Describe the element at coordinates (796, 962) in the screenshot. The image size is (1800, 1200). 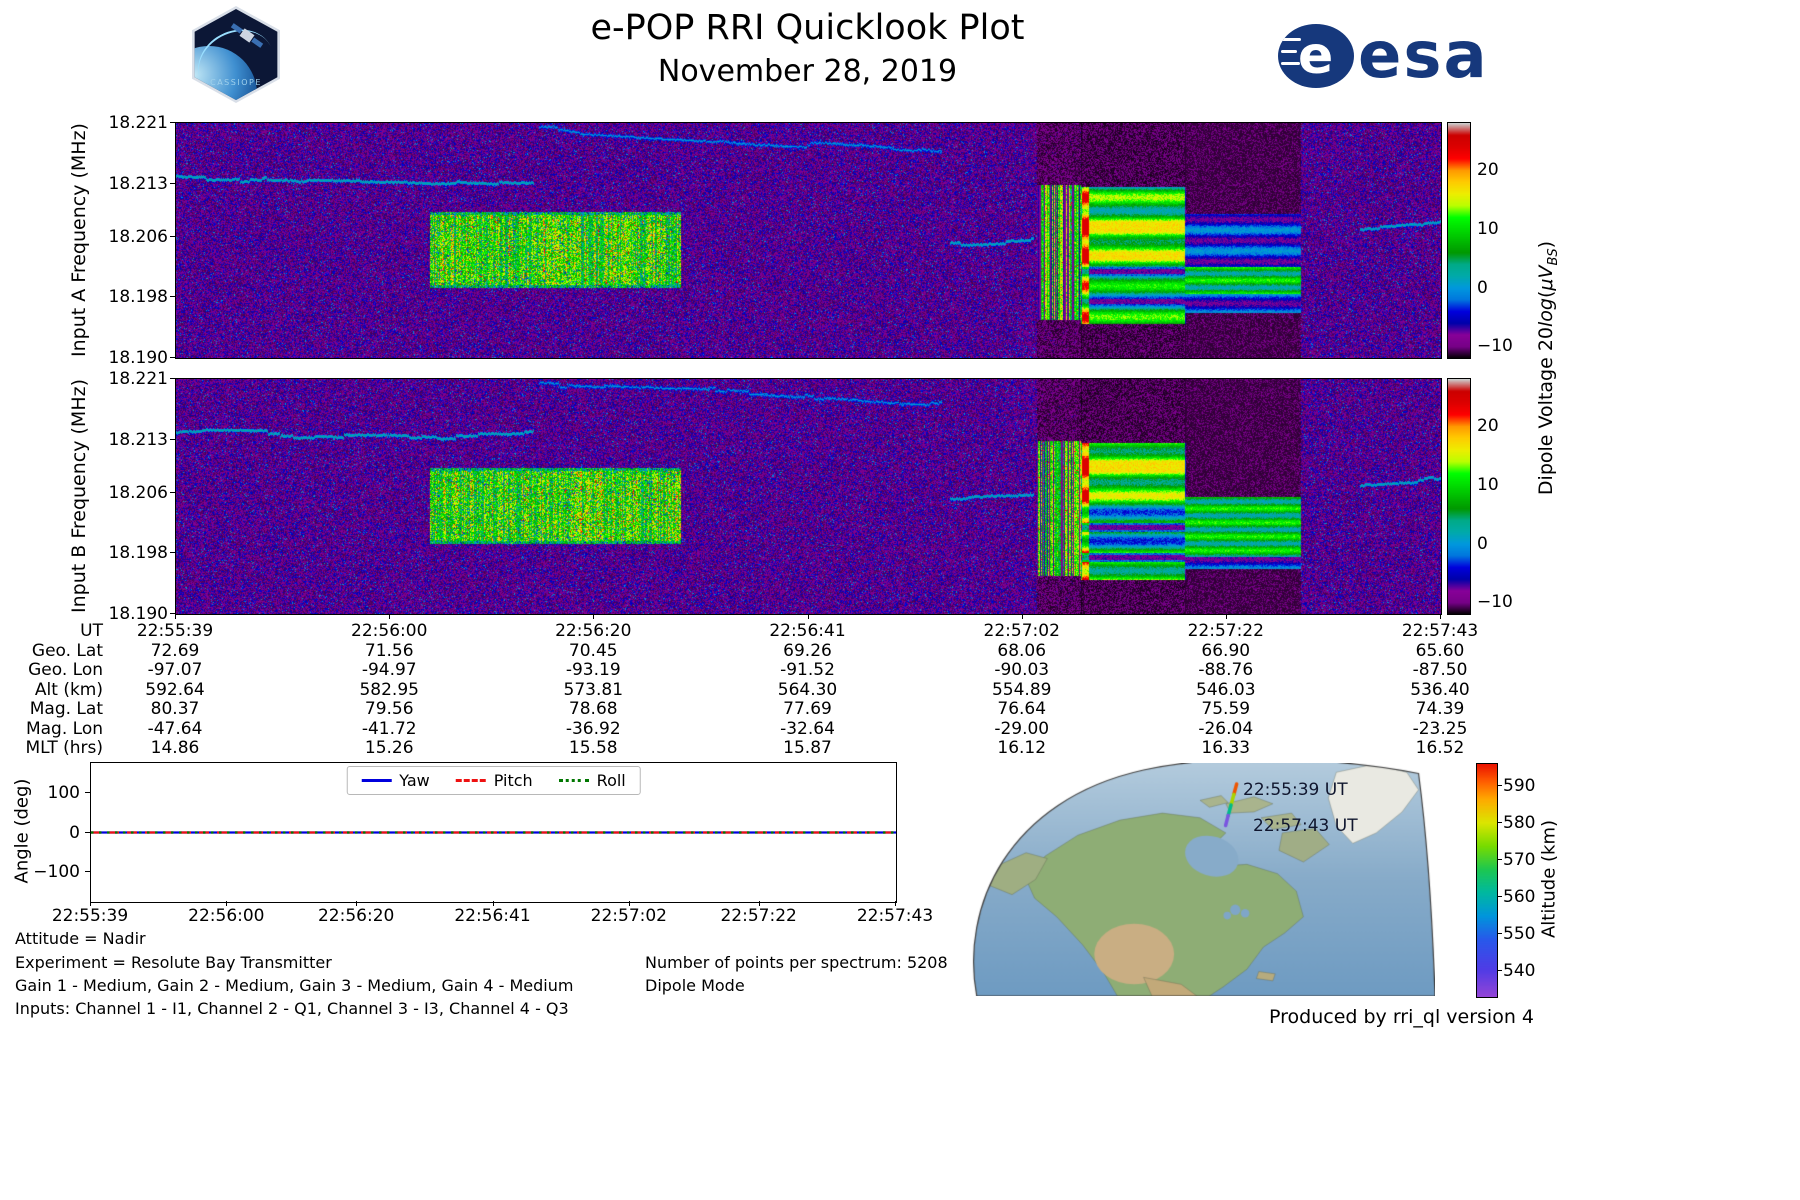
I see `annotation-points-per-spectrum: Number of points per spectrum: 5208` at that location.